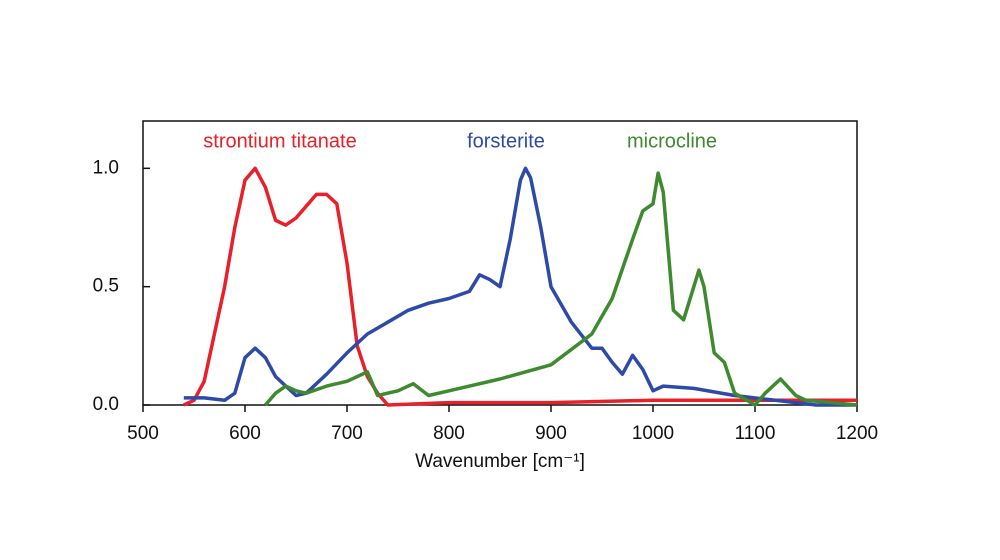 This screenshot has width=1000, height=560. I want to click on y-tick-label: 0.0, so click(106, 404).